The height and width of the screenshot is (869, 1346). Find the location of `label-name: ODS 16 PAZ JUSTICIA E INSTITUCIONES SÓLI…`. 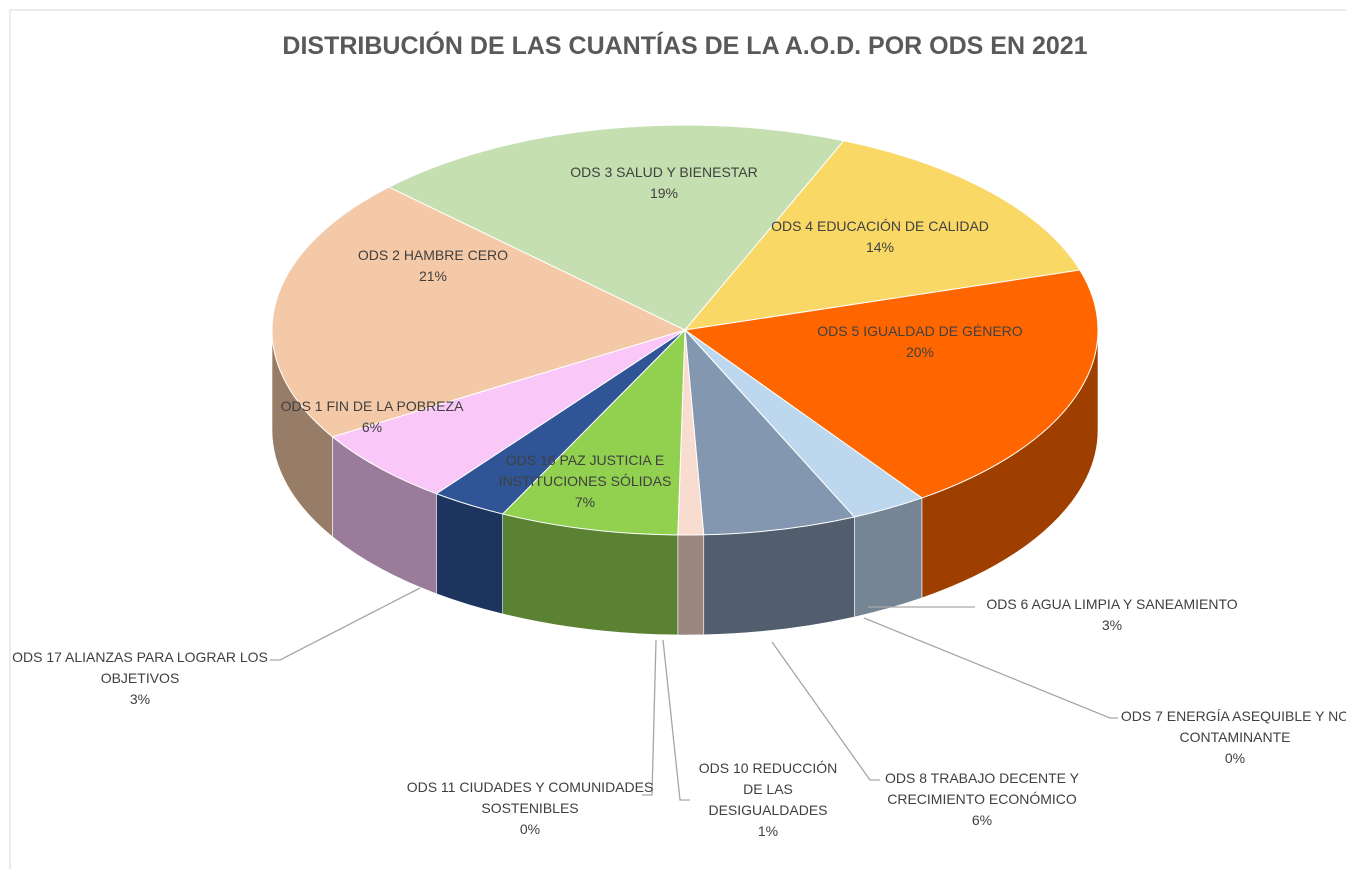

label-name: ODS 16 PAZ JUSTICIA E INSTITUCIONES SÓLI… is located at coordinates (585, 470).